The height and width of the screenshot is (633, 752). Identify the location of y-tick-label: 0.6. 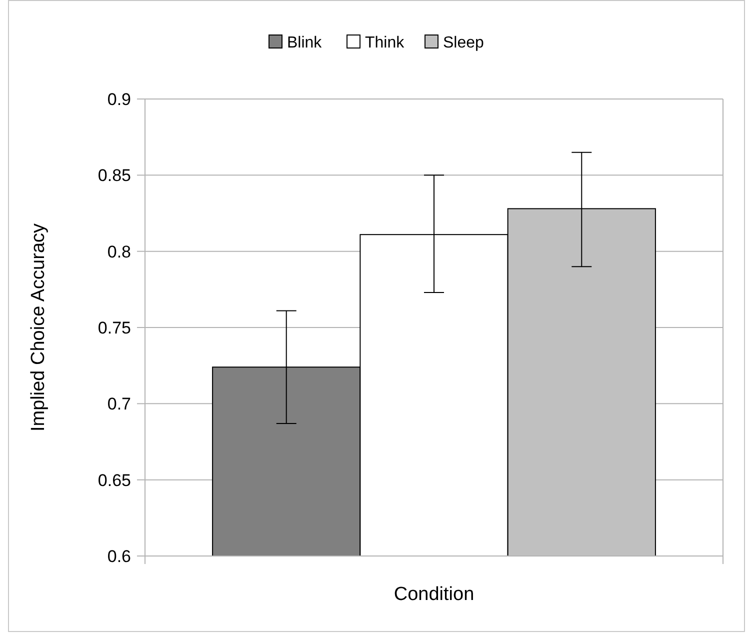
(119, 556).